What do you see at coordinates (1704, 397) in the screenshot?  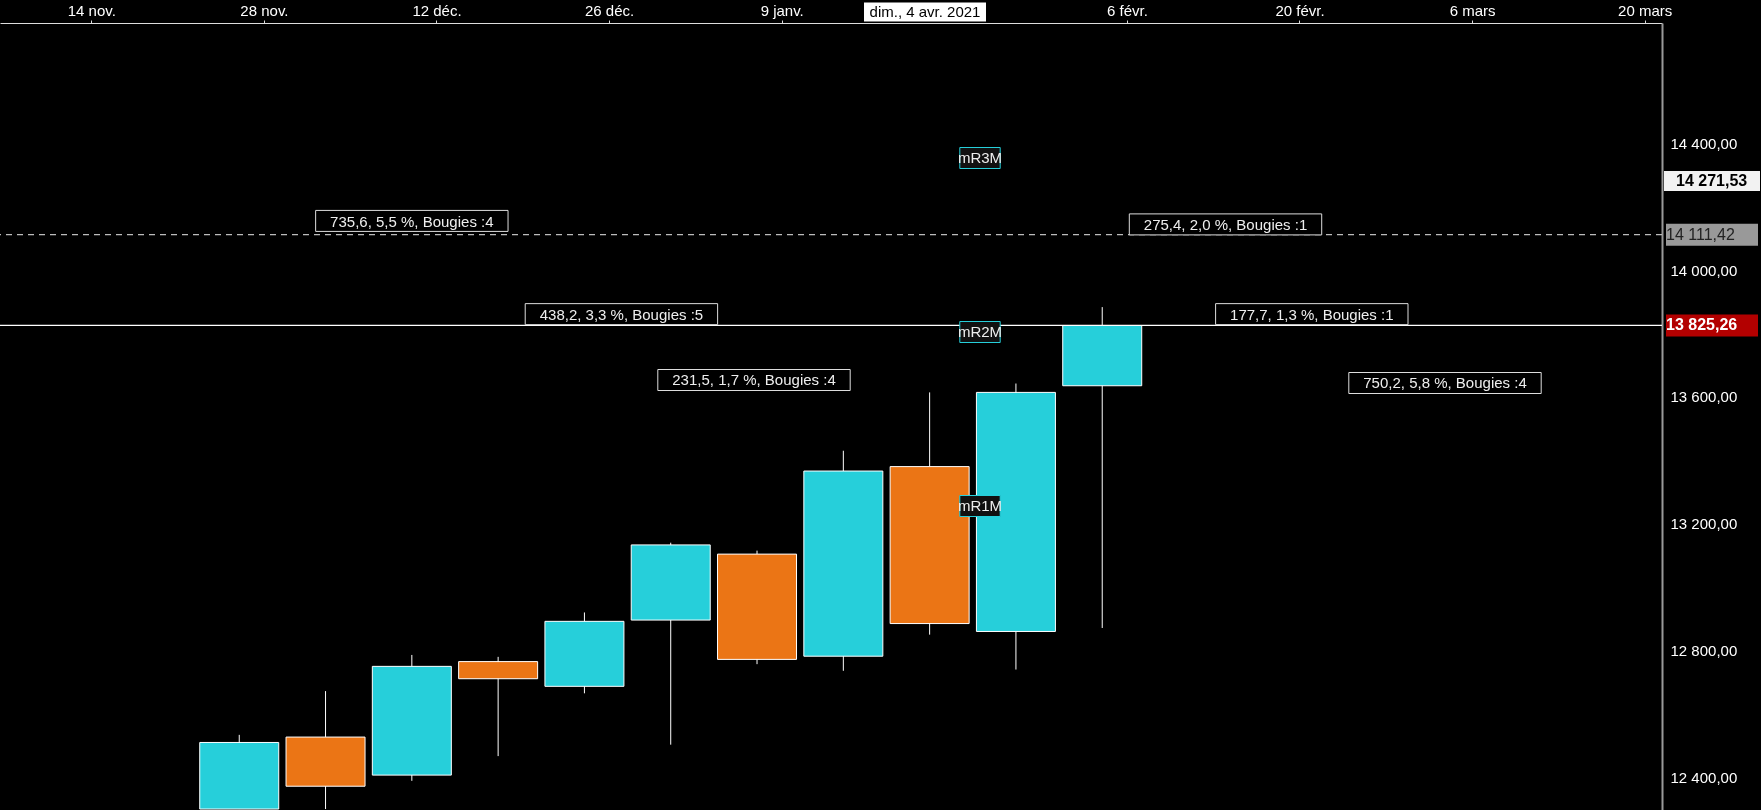 I see `y-tick-label: 13 600,00` at bounding box center [1704, 397].